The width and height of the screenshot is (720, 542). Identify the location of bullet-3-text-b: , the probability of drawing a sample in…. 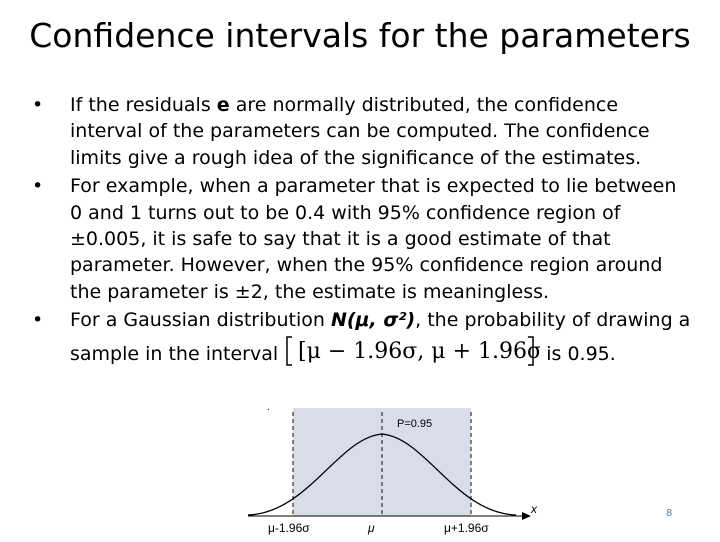
(380, 337).